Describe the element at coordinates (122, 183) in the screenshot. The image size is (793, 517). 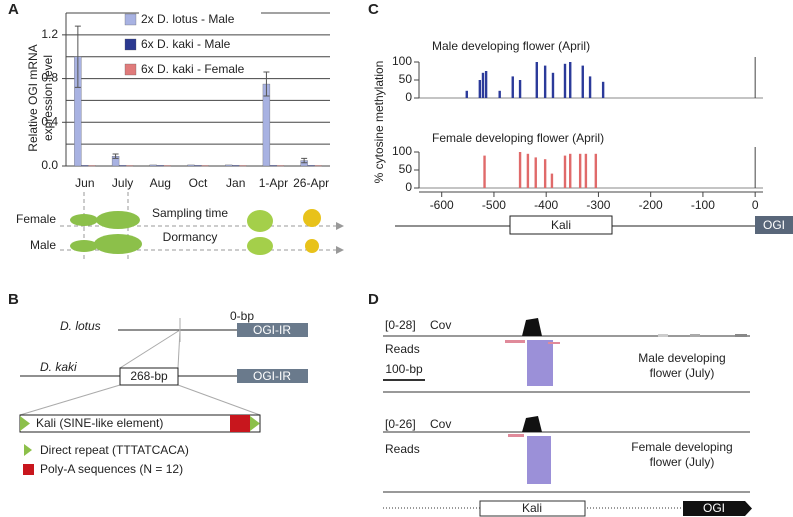
I see `x-tick-label: July` at that location.